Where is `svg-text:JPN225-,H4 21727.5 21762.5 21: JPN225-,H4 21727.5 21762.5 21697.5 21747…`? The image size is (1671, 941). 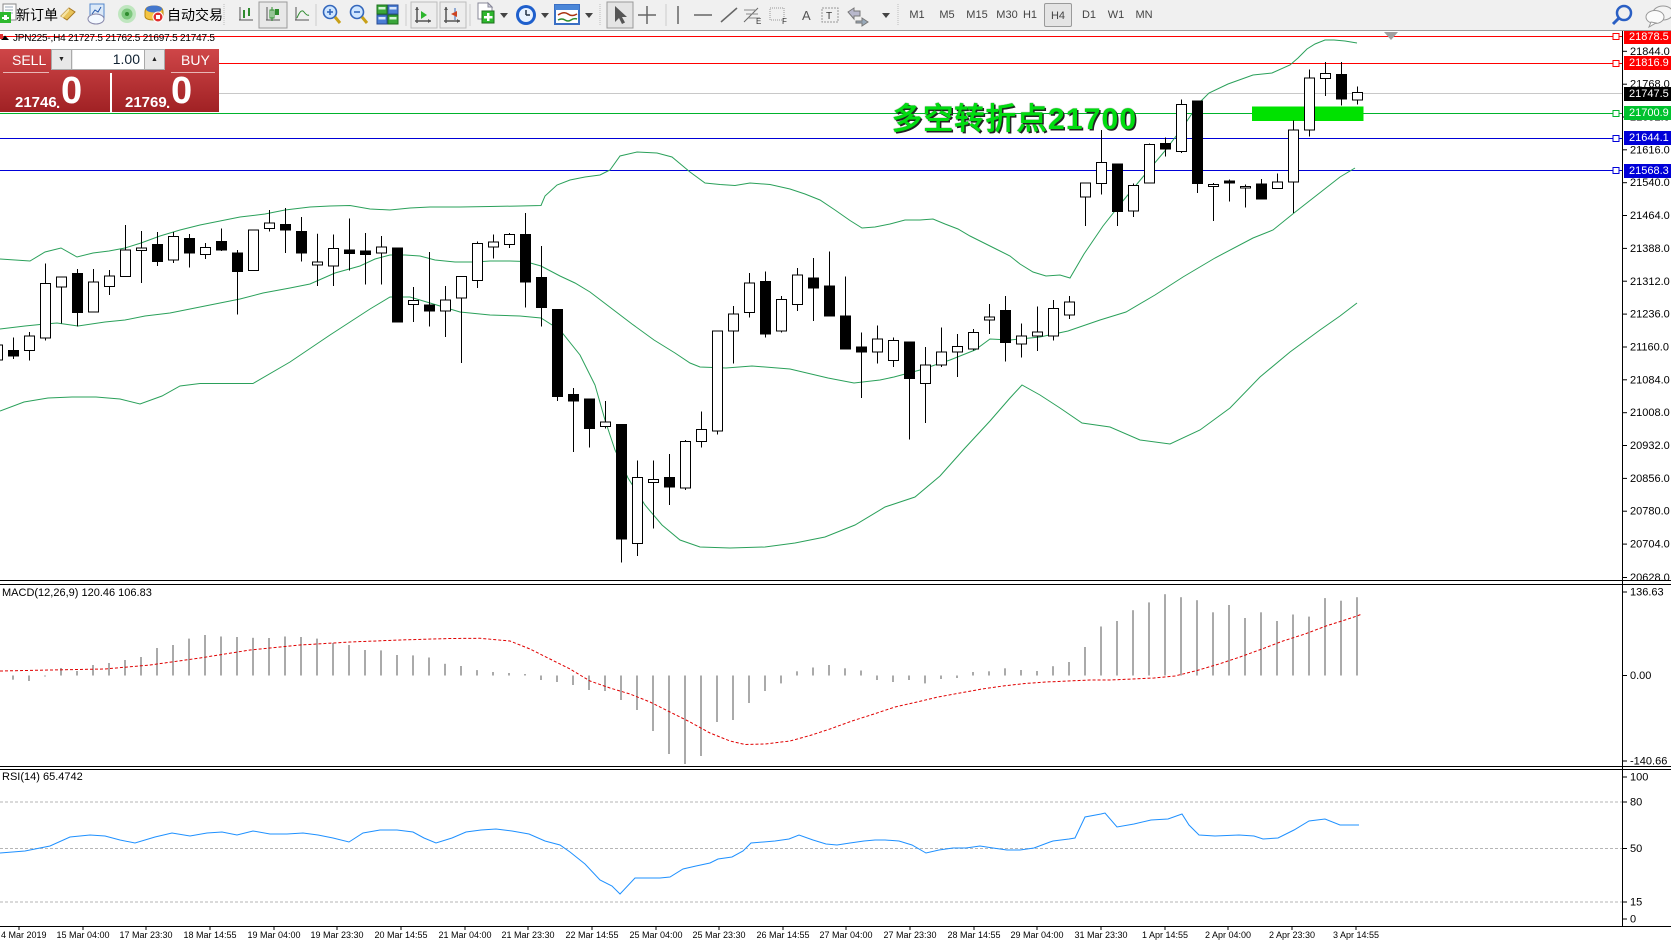
svg-text:JPN225-,H4 21727.5 21762.5 21: JPN225-,H4 21727.5 21762.5 21697.5 21747… is located at coordinates (114, 38).